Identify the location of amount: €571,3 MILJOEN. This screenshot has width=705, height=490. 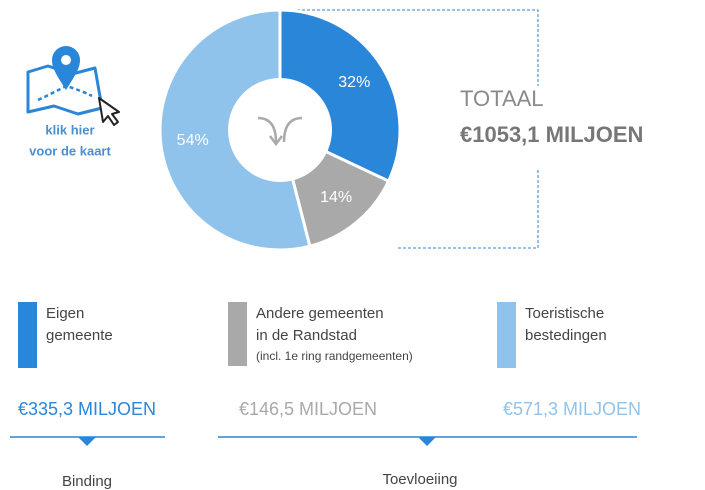
(572, 409).